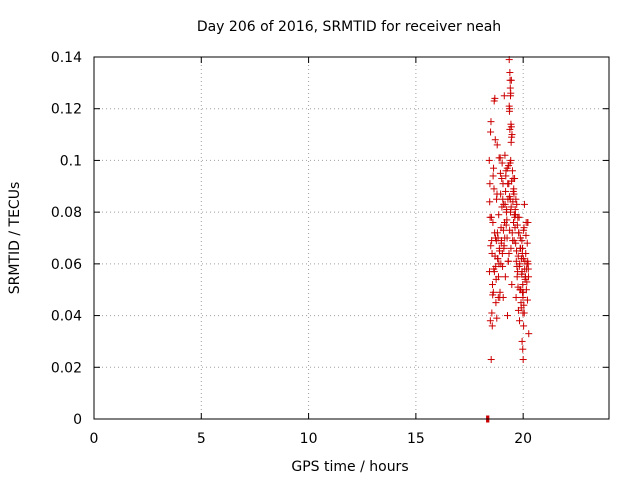 This screenshot has width=640, height=480. What do you see at coordinates (66, 368) in the screenshot?
I see `y-tick-label: 0.02` at bounding box center [66, 368].